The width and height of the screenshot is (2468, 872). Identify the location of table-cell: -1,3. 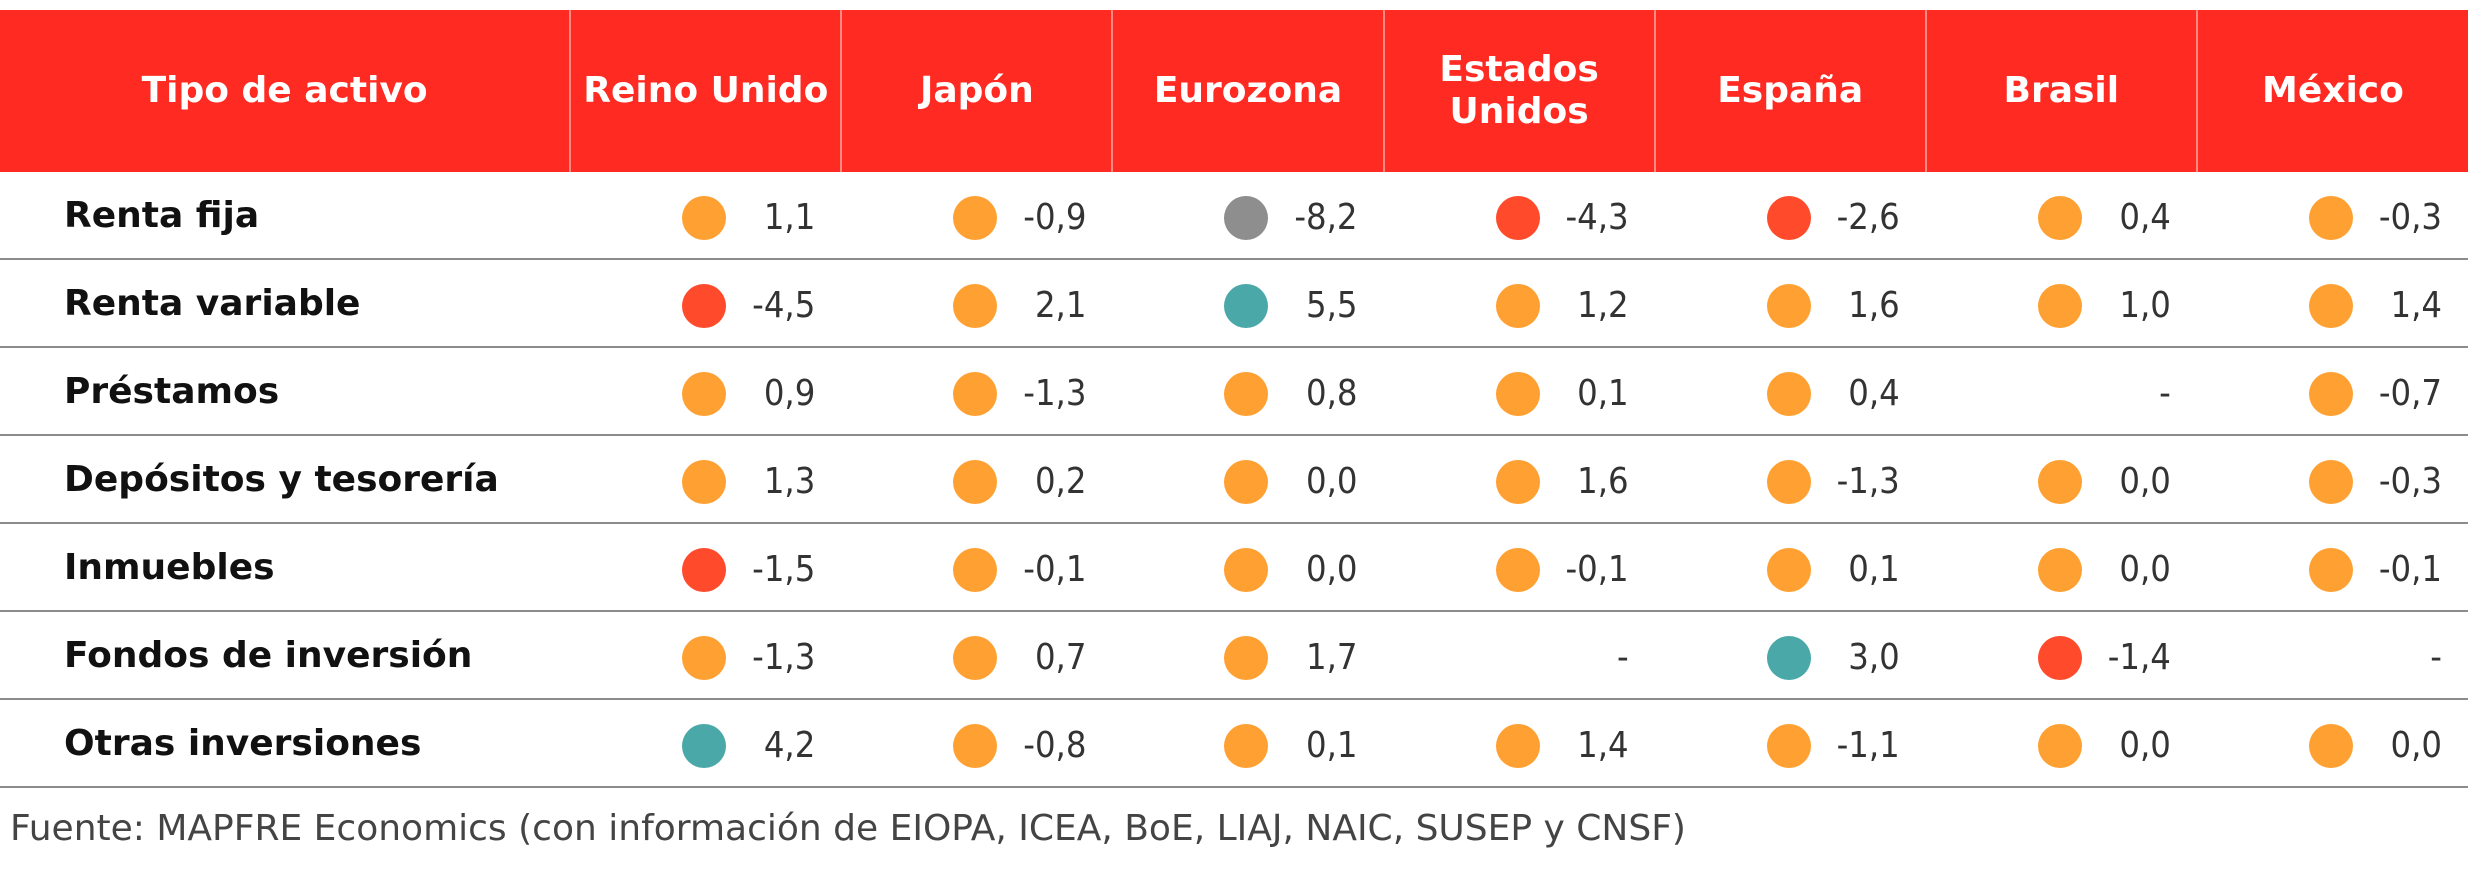
(1790, 479).